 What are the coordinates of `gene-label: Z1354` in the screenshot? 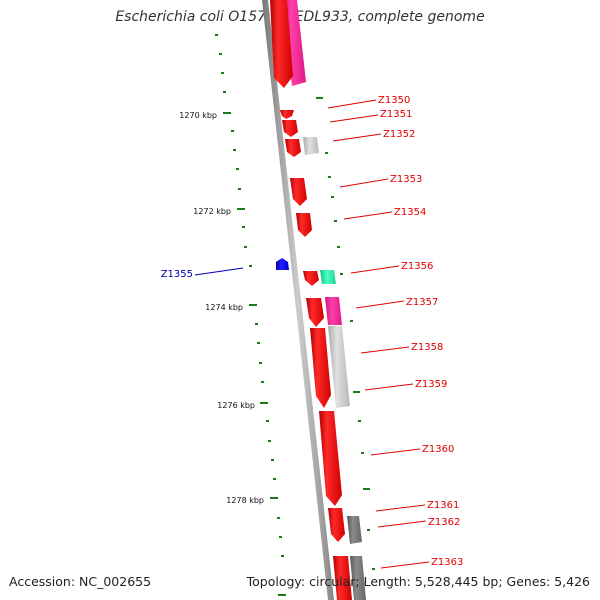 It's located at (410, 212).